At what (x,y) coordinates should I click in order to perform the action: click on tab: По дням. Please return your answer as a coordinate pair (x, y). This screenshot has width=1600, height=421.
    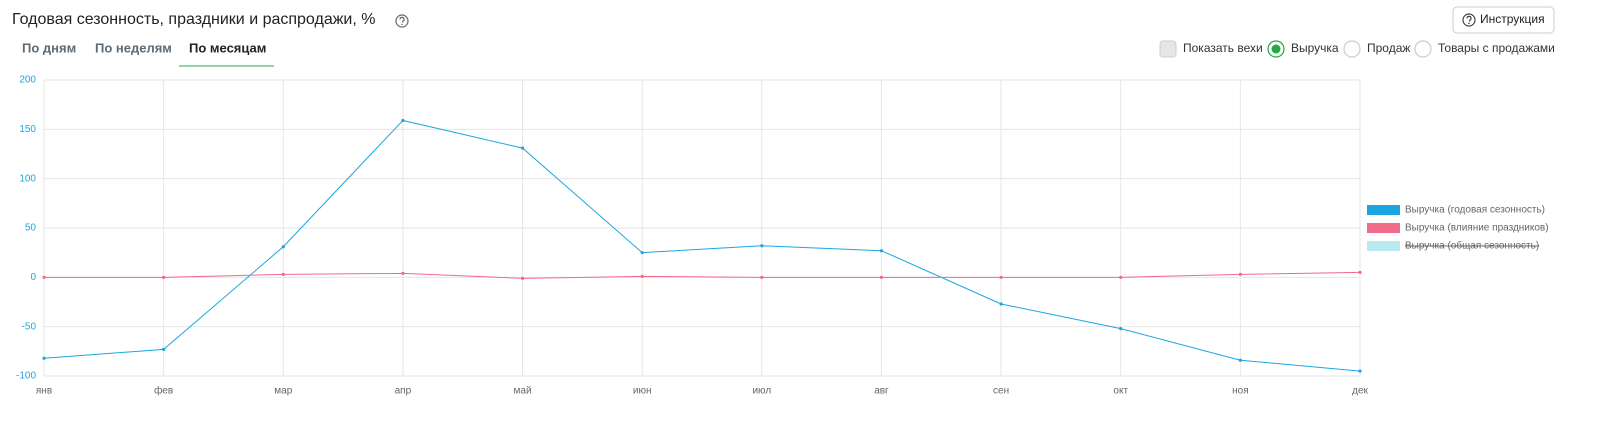
    Looking at the image, I should click on (49, 47).